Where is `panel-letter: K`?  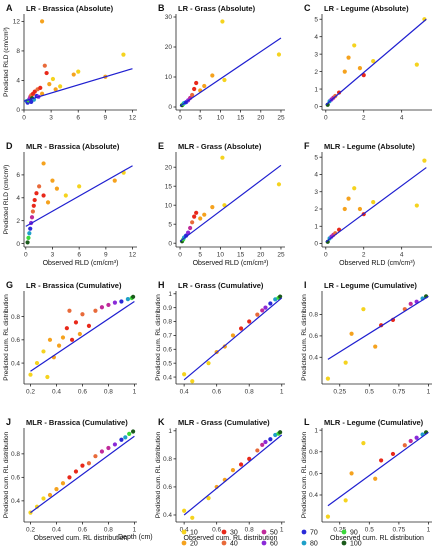 panel-letter: K is located at coordinates (161, 422).